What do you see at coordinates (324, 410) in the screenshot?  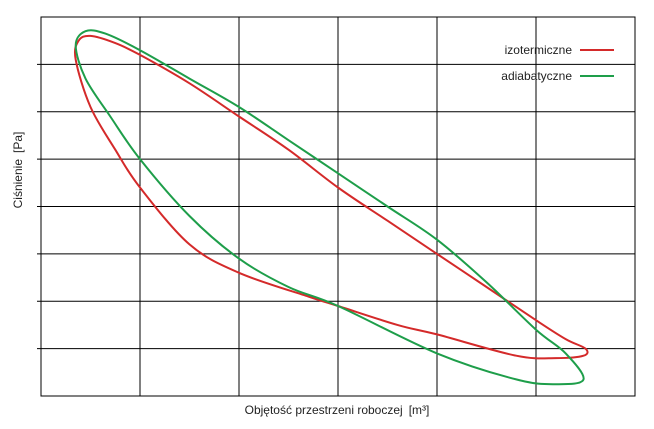 I see `x-axis-title: Objętość przestrzeni roboczej` at bounding box center [324, 410].